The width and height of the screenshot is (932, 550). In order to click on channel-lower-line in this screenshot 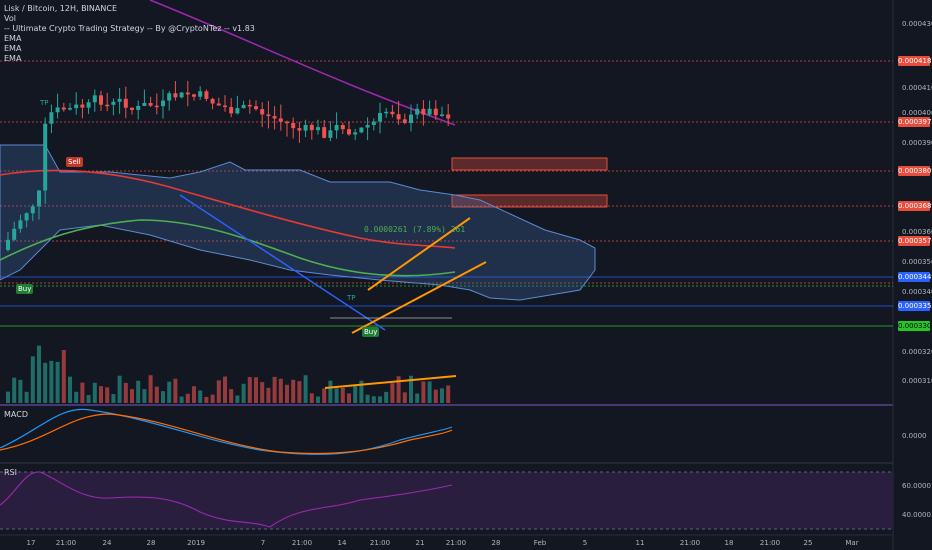, I will do `click(419, 297)`.